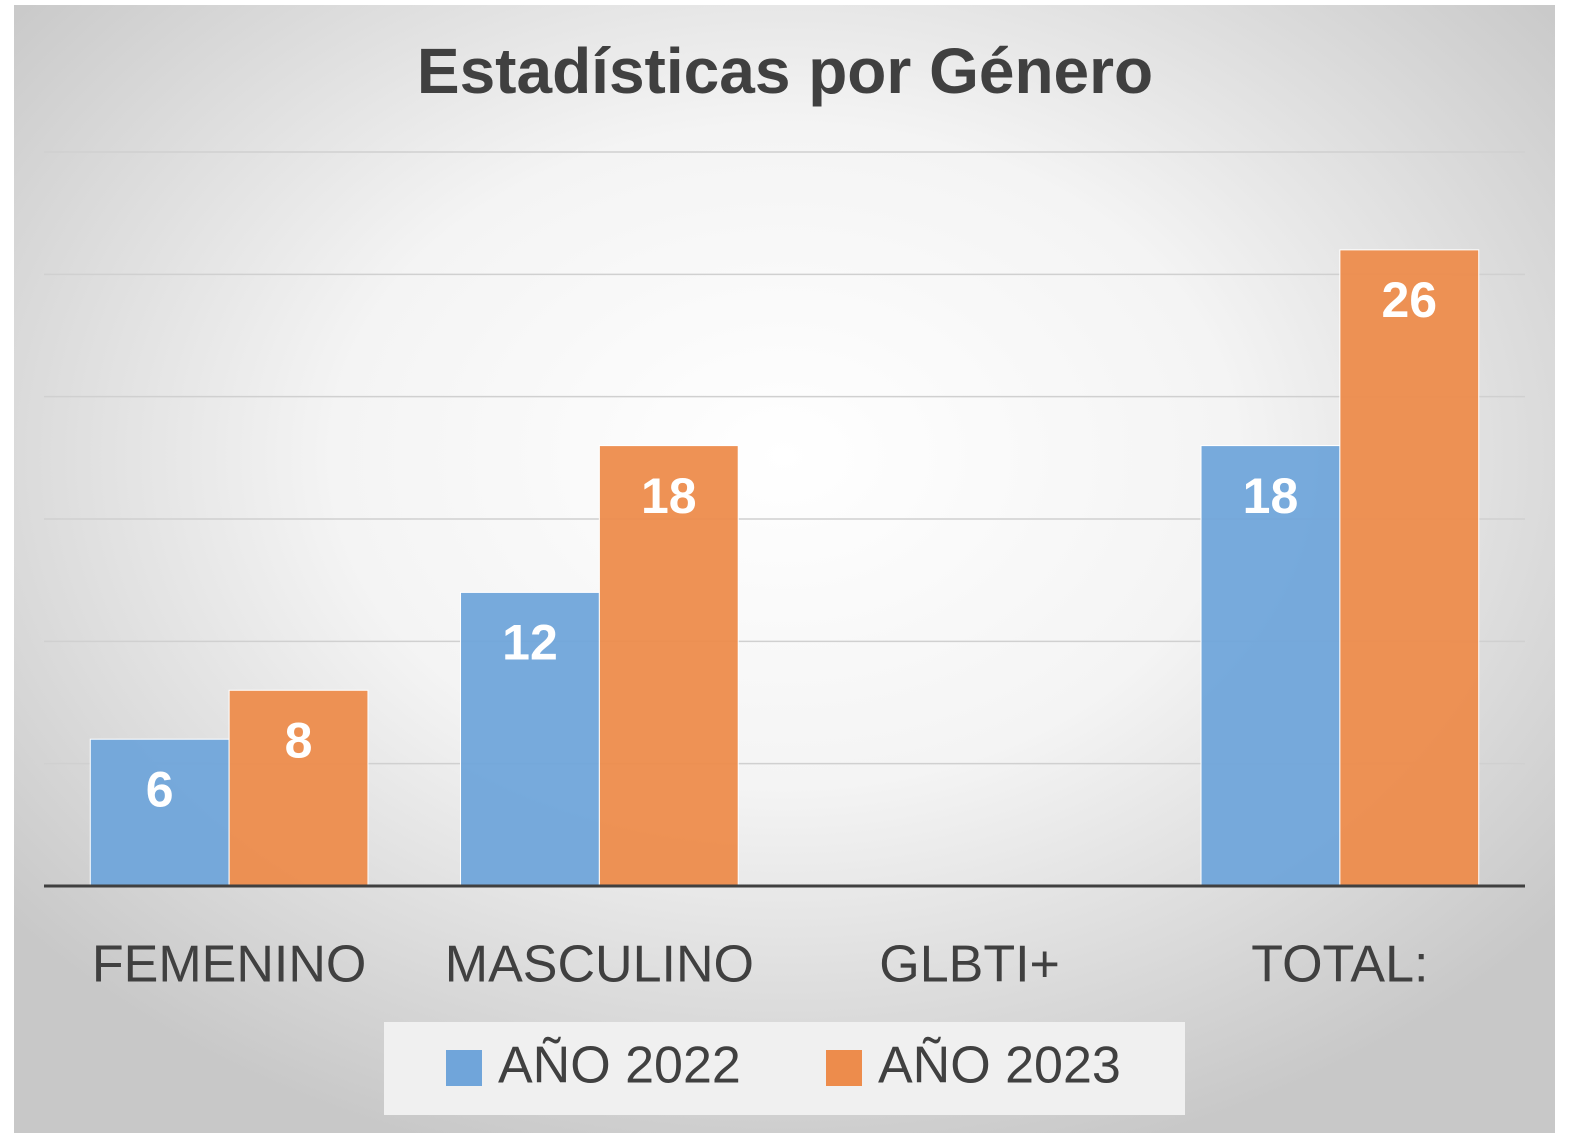 This screenshot has width=1575, height=1133. What do you see at coordinates (785, 71) in the screenshot?
I see `chart-title: Estadísticas por Género` at bounding box center [785, 71].